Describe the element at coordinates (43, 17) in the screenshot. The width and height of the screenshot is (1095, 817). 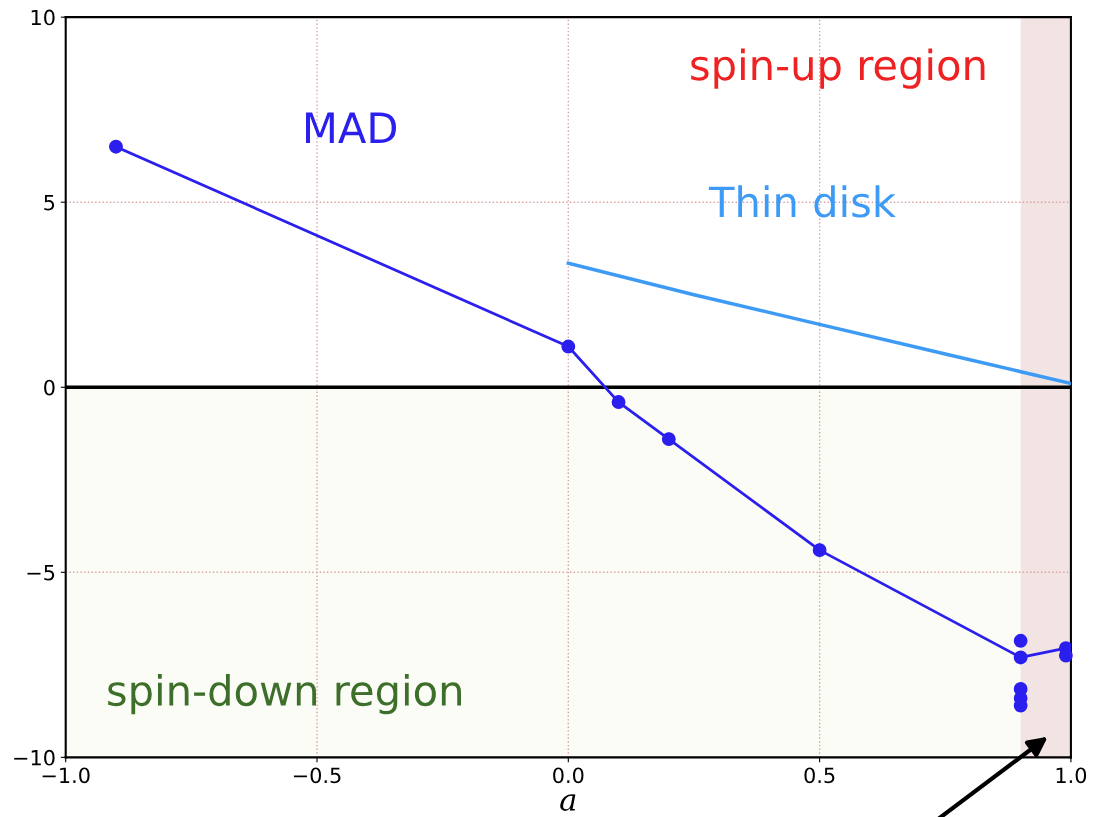
I see `y-tick-label: 10` at that location.